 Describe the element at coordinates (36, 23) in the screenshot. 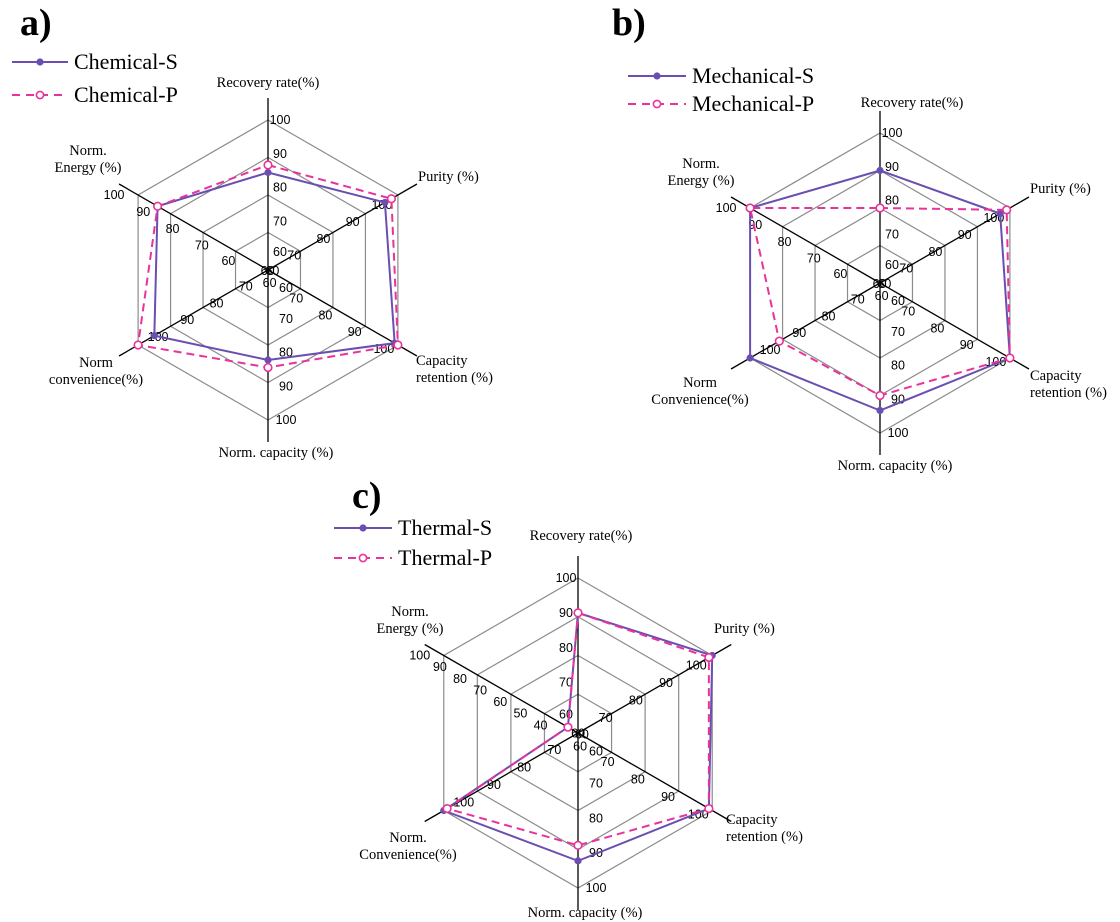

I see `panel-letter: a)` at that location.